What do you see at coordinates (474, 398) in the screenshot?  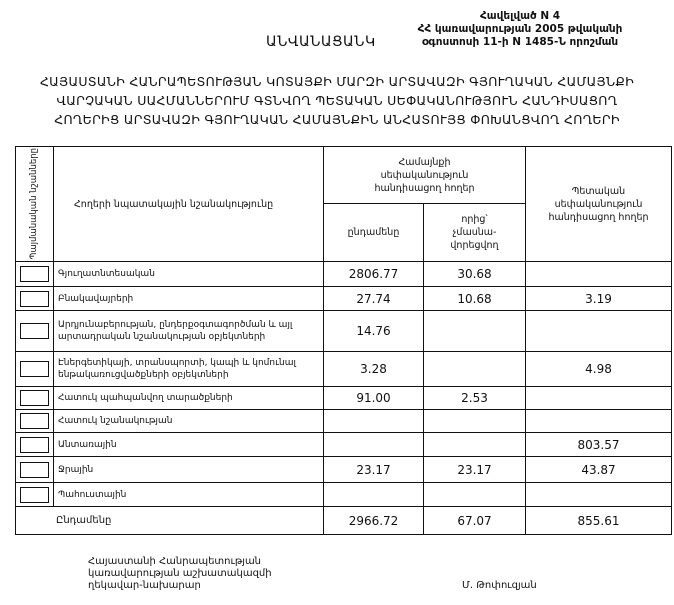 I see `community-non-privatized: 2.53` at bounding box center [474, 398].